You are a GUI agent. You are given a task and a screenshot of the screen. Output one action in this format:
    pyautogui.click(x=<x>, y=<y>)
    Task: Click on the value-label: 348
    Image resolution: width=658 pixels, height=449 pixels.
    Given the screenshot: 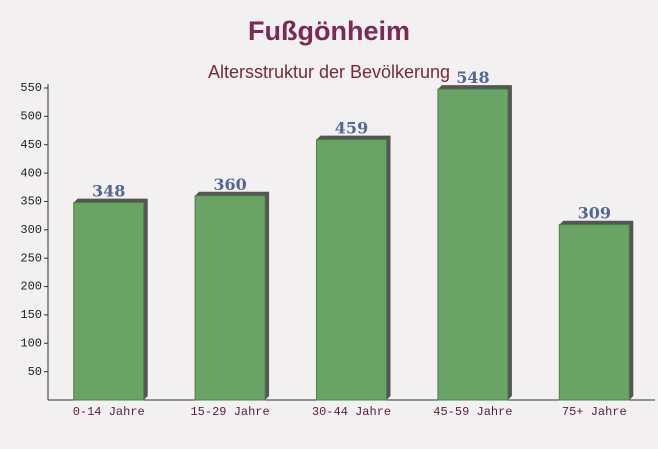 What is the action you would take?
    pyautogui.click(x=108, y=191)
    